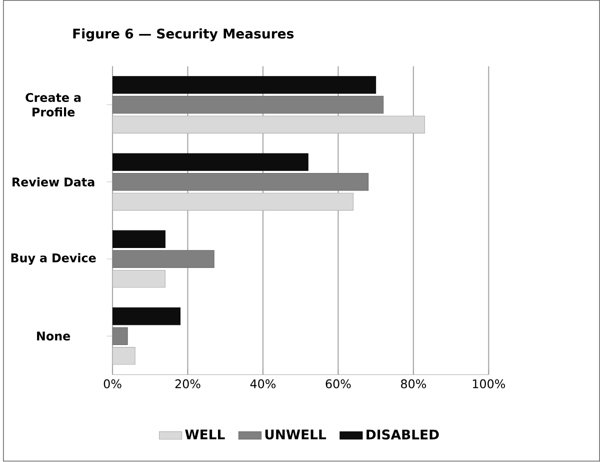 This screenshot has height=462, width=600. Describe the element at coordinates (183, 35) in the screenshot. I see `chart-title: Figure 6 — Security Measures` at that location.